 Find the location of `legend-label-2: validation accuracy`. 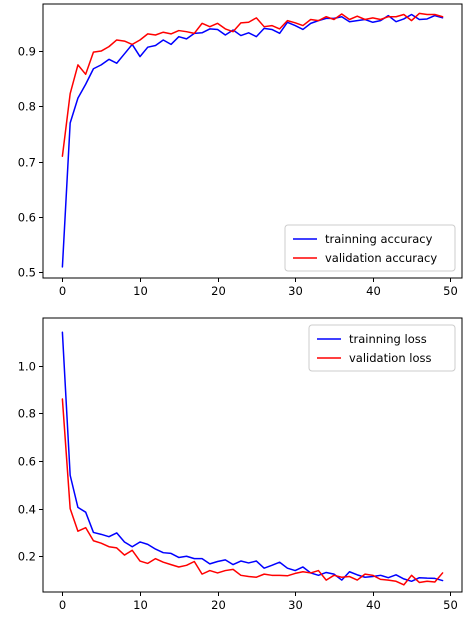

legend-label-2: validation accuracy is located at coordinates (381, 258).